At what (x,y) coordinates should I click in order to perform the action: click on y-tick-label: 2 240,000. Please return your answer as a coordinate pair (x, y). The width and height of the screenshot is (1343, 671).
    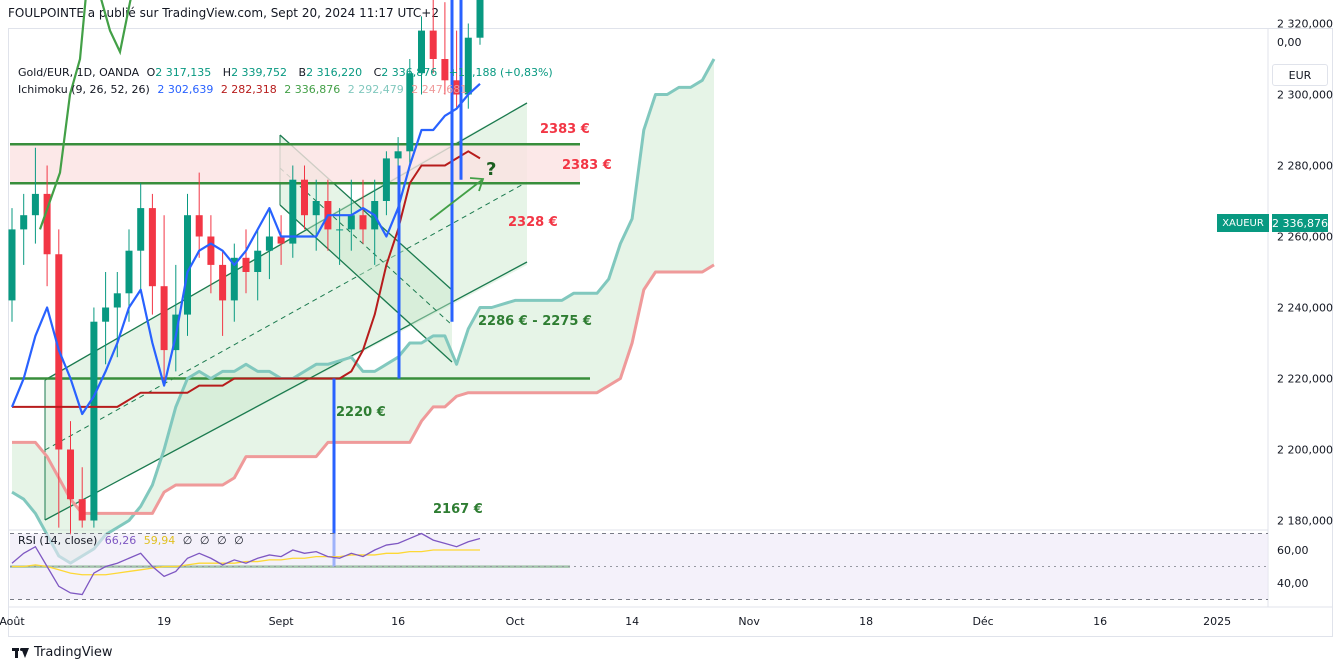
    Looking at the image, I should click on (1305, 308).